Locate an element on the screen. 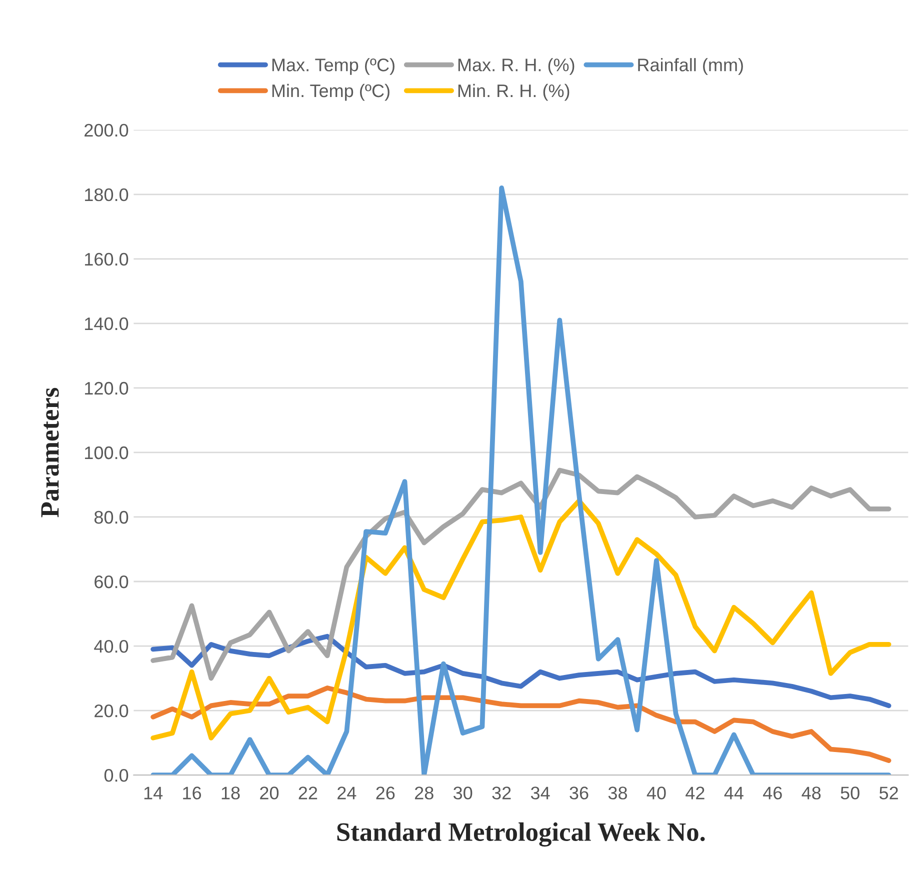  x-tick-label: 18 is located at coordinates (231, 793).